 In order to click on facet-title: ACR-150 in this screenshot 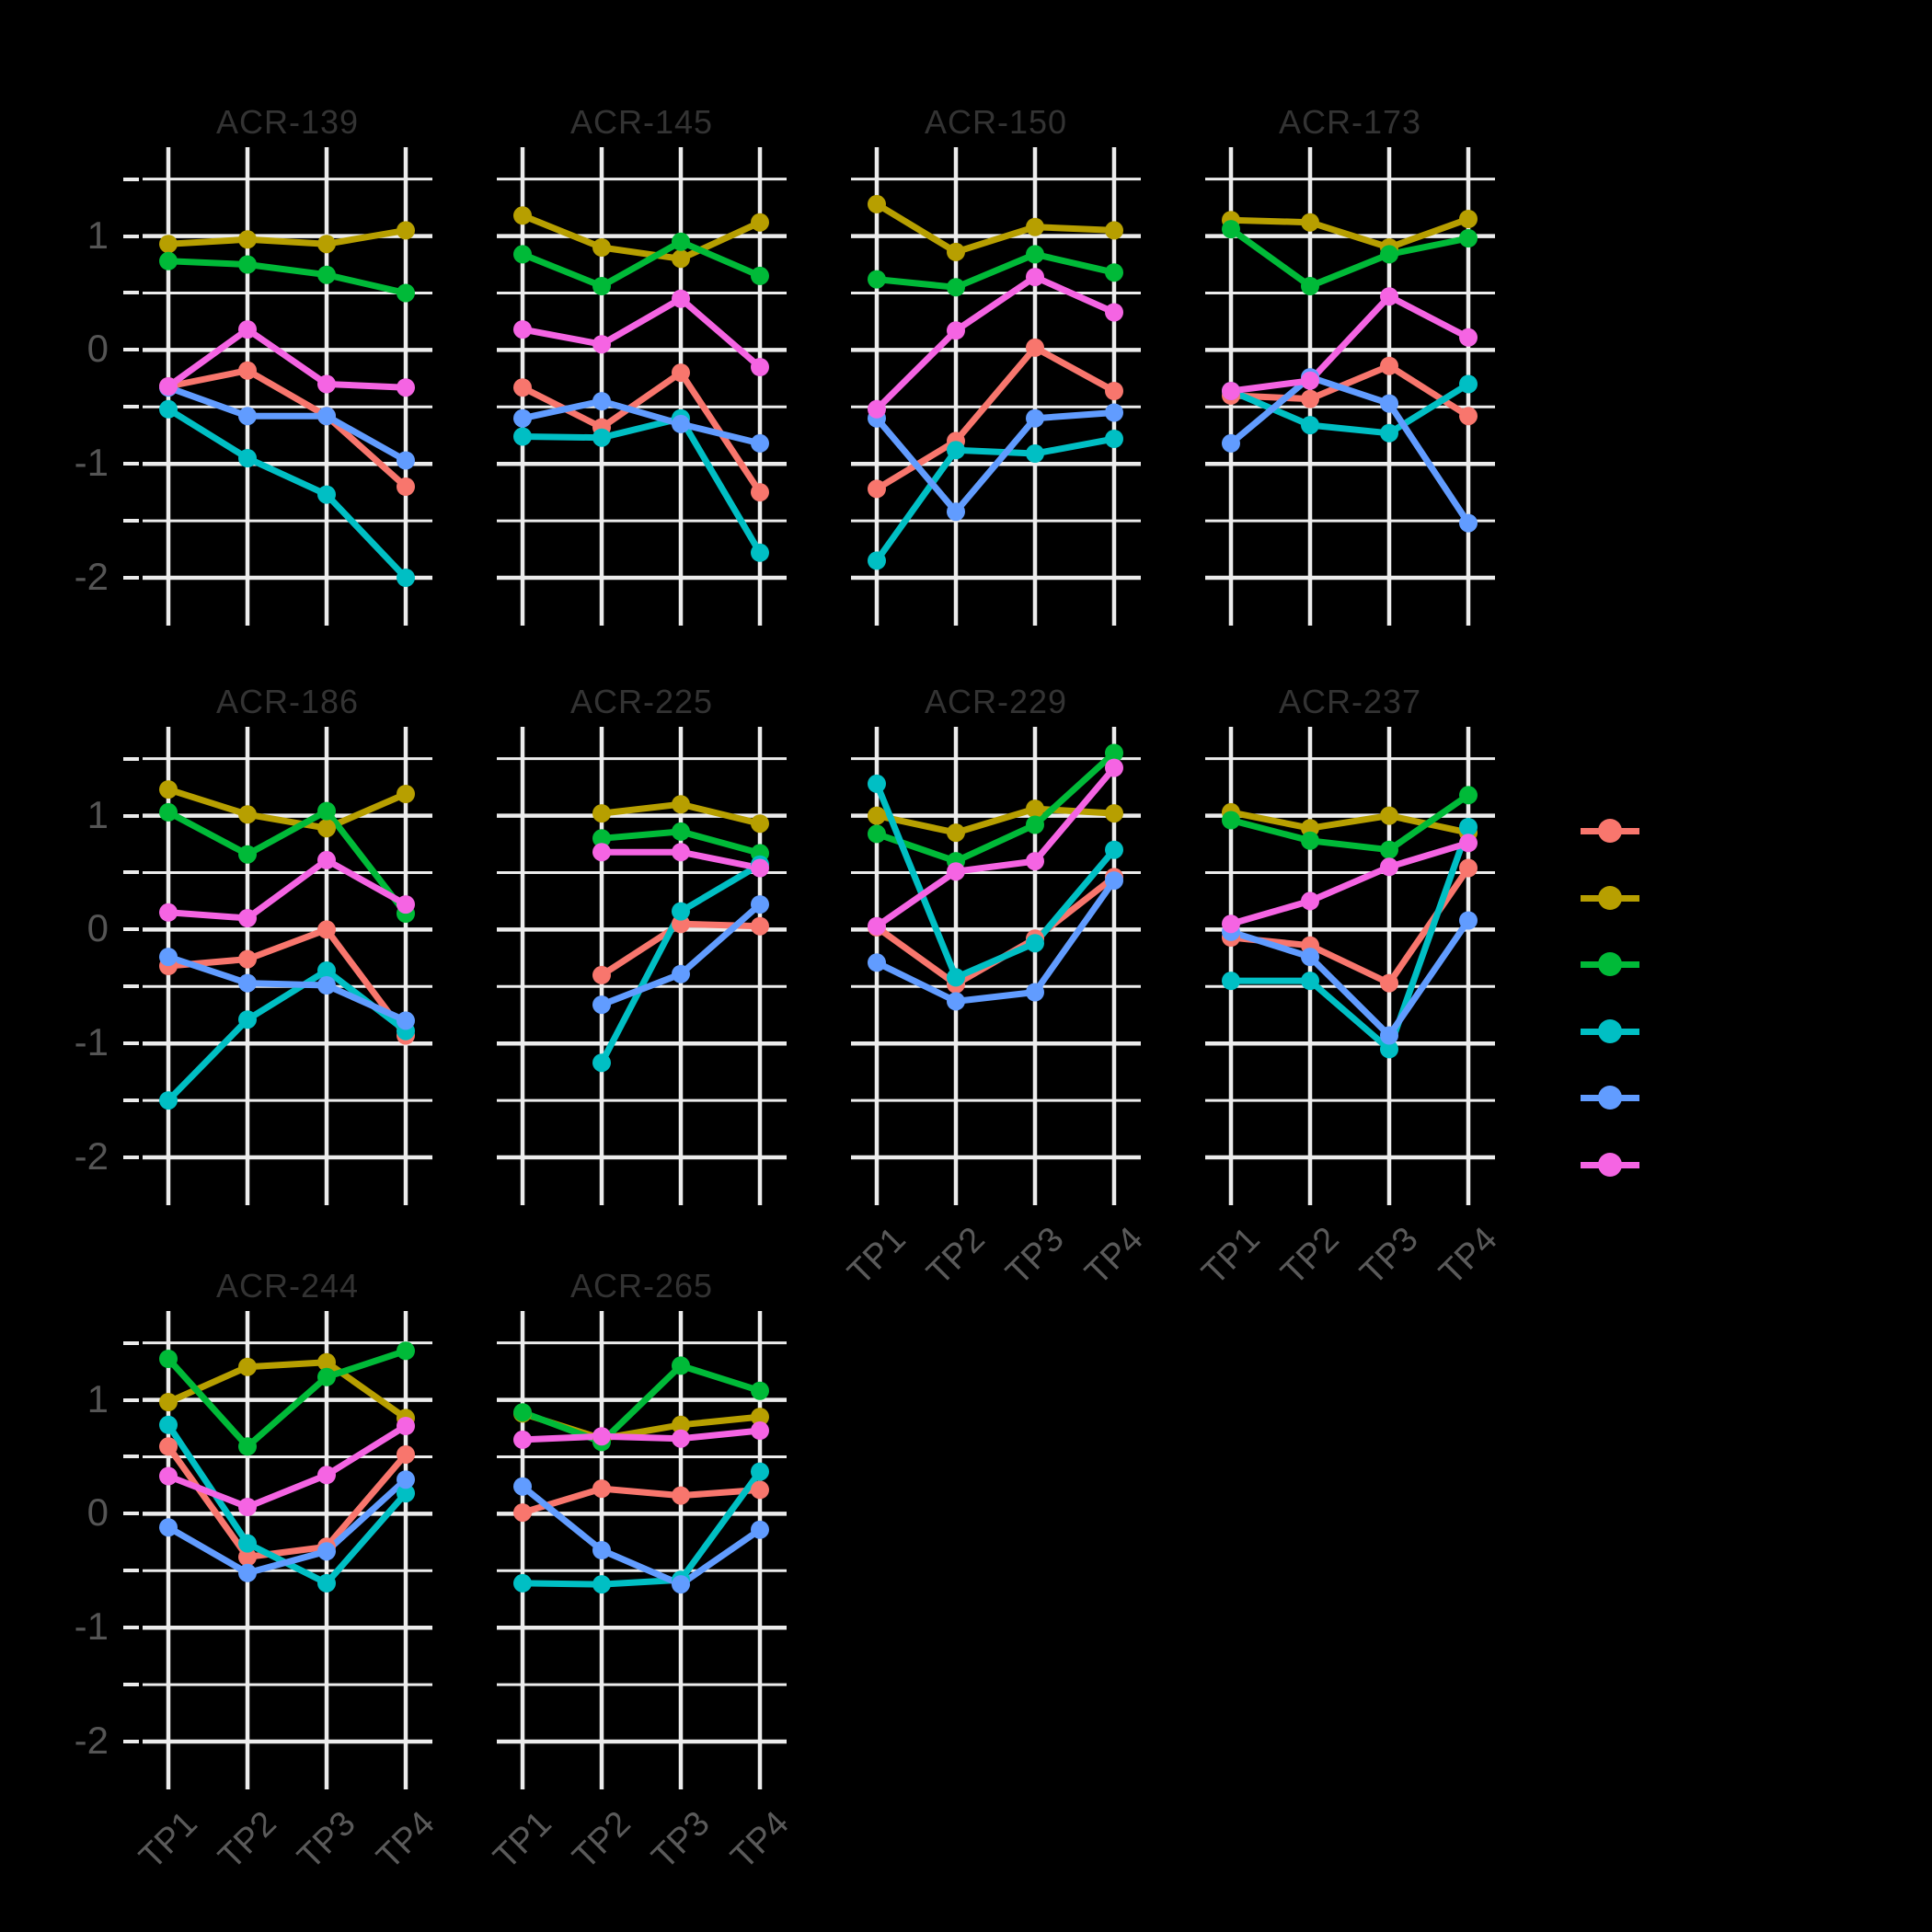, I will do `click(996, 122)`.